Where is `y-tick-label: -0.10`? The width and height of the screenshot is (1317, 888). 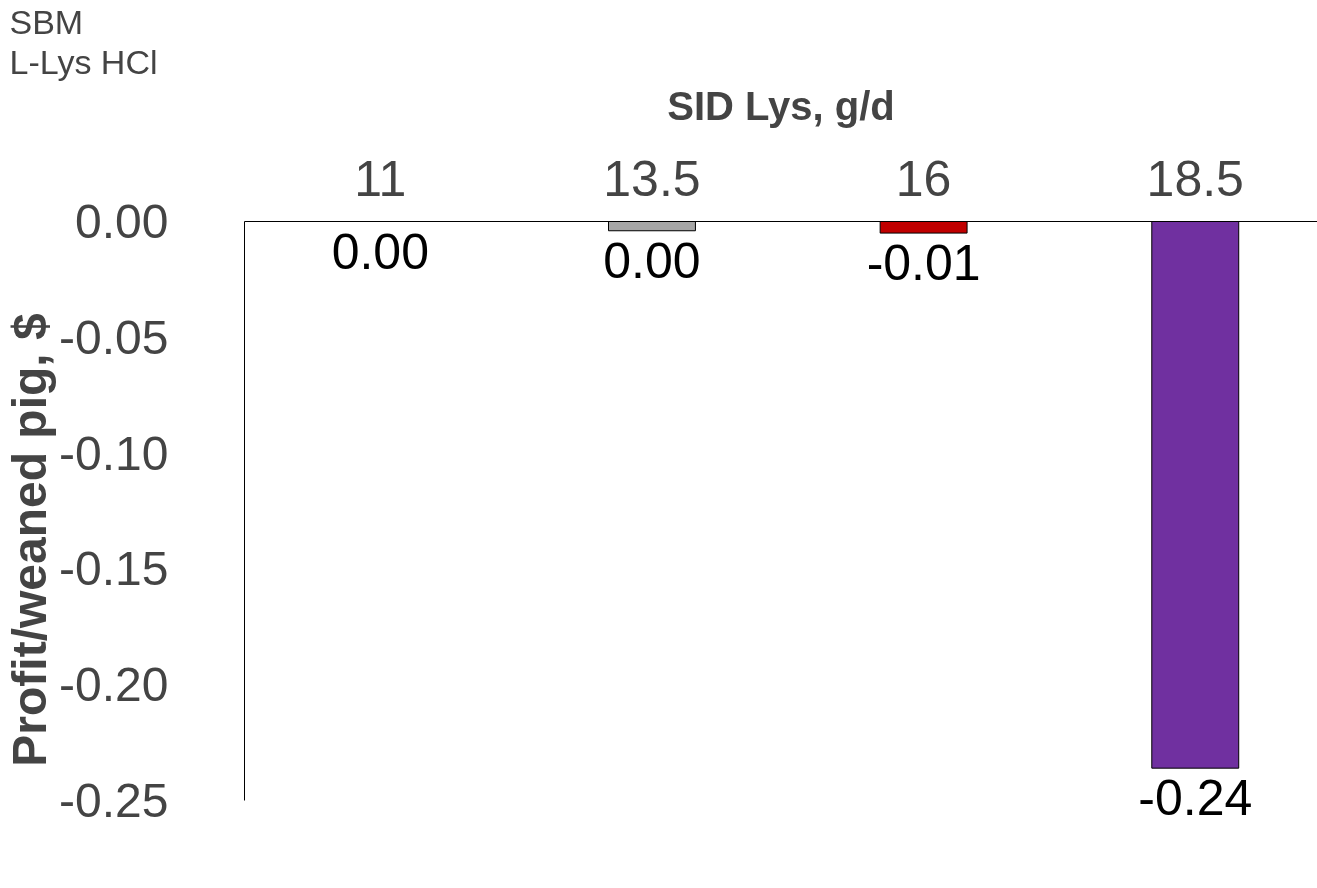 y-tick-label: -0.10 is located at coordinates (114, 453).